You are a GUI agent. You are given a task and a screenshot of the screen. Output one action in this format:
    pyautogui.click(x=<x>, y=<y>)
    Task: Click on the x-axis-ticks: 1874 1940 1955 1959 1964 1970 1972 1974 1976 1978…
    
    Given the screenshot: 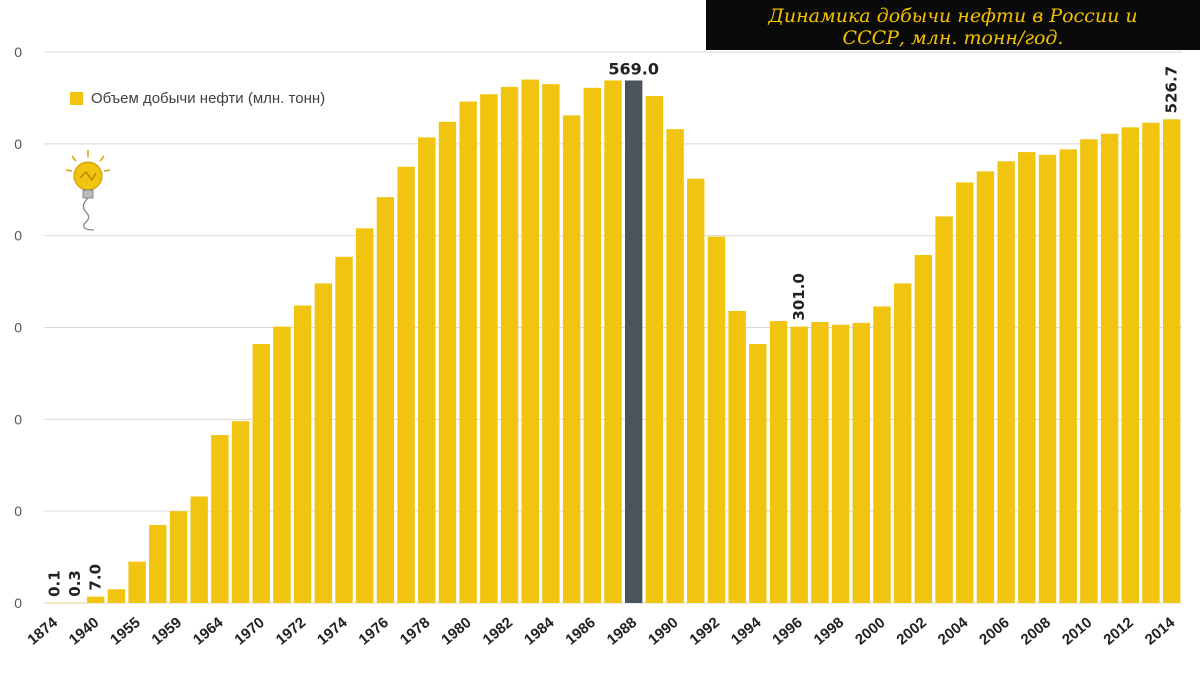 What is the action you would take?
    pyautogui.click(x=601, y=631)
    